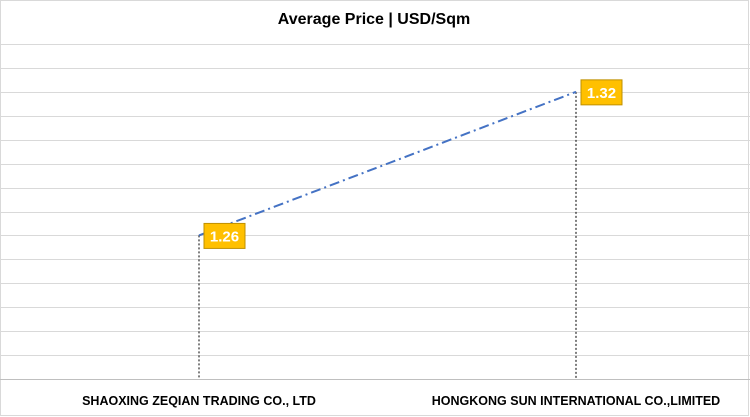 The image size is (750, 417). I want to click on category-label: HONGKONG SUN INTERNATIONAL CO.,LIMITED, so click(576, 401).